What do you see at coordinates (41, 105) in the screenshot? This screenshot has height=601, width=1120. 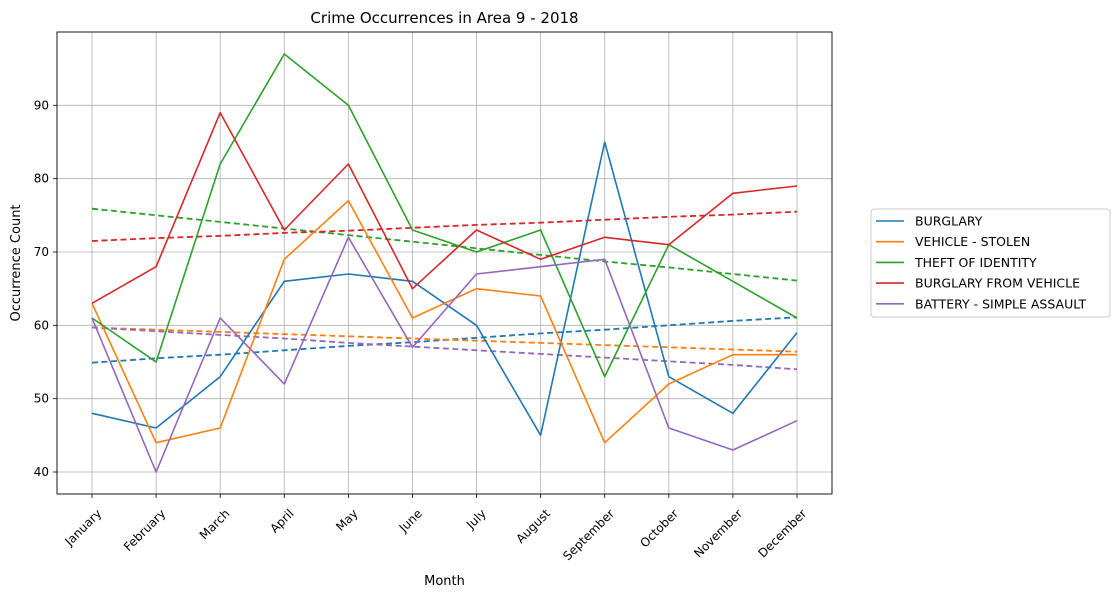 I see `y-tick-label: 90` at bounding box center [41, 105].